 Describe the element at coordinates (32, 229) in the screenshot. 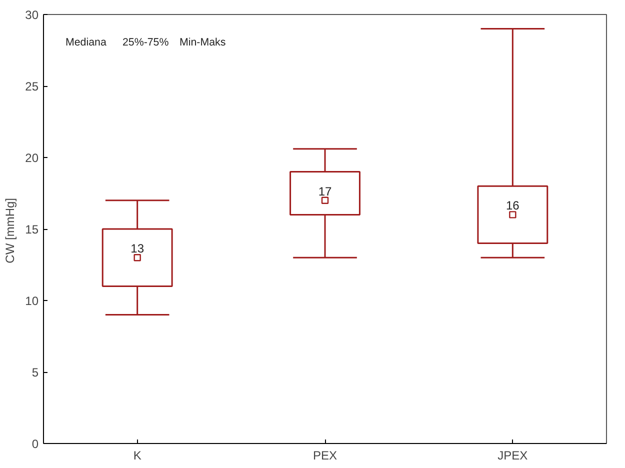

I see `y-tick-label: 15` at that location.